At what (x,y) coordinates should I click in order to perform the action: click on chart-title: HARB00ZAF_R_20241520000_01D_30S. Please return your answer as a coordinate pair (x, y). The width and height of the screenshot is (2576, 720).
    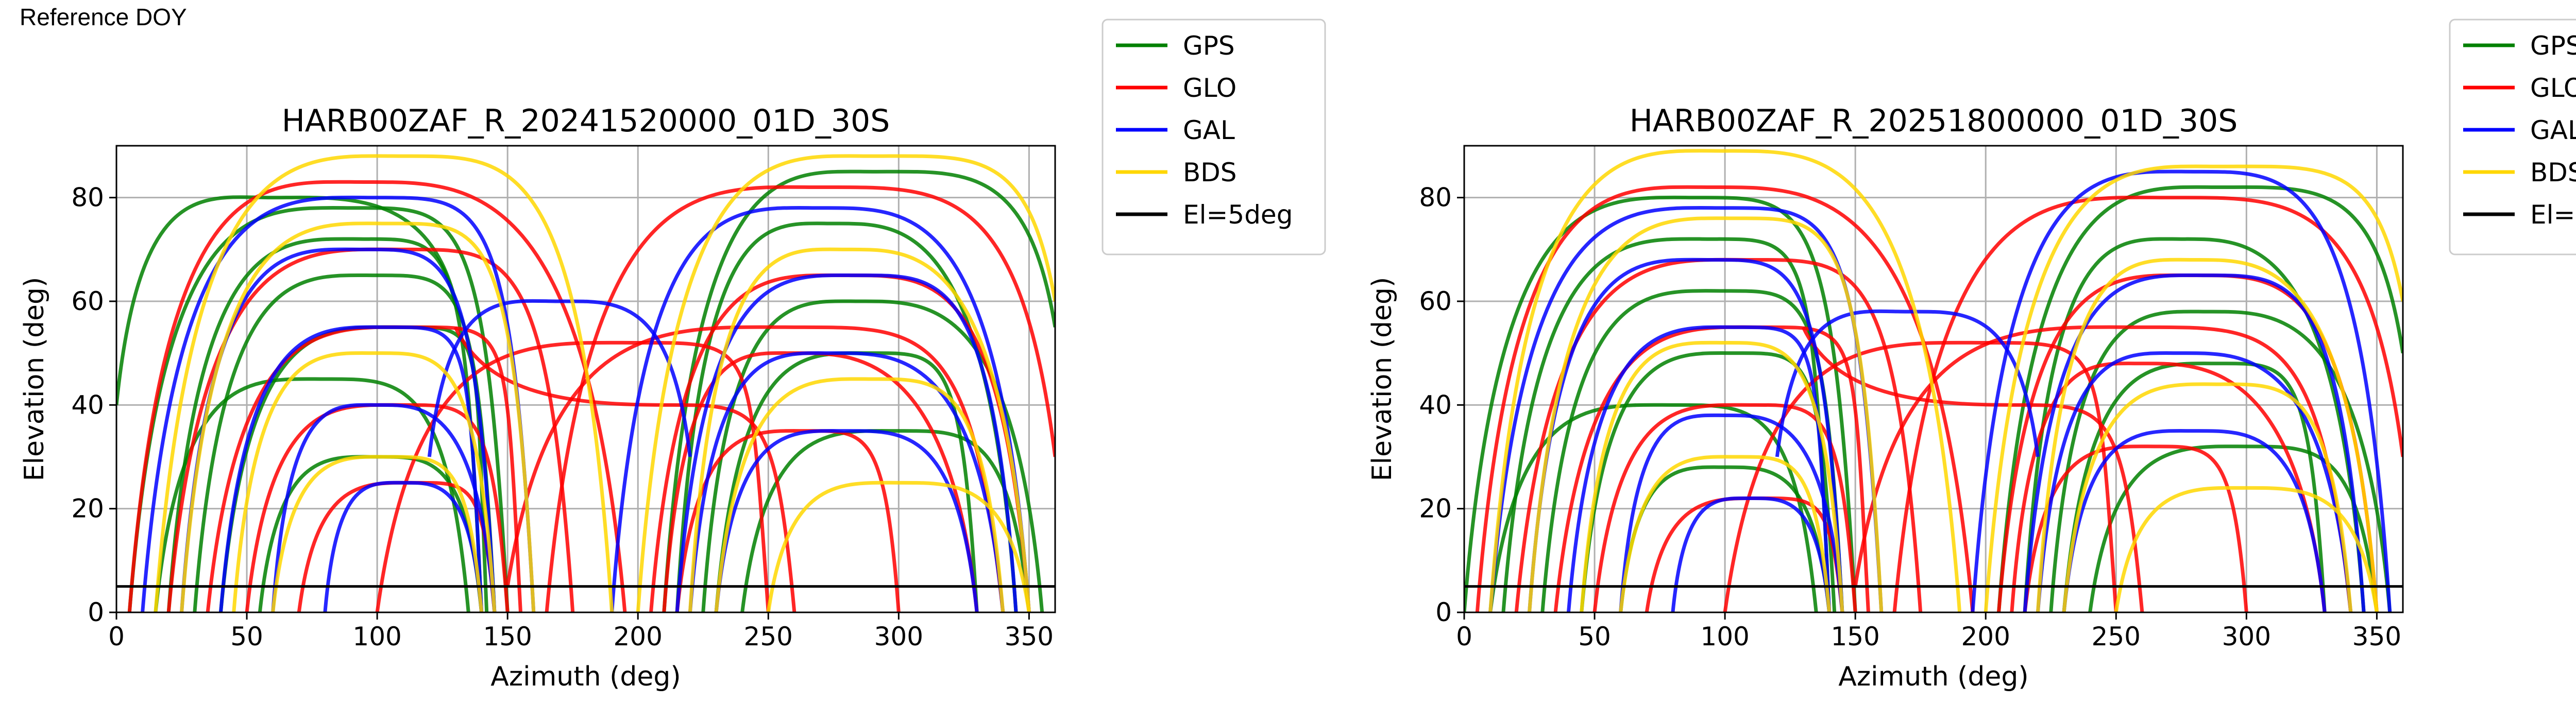
    Looking at the image, I should click on (586, 121).